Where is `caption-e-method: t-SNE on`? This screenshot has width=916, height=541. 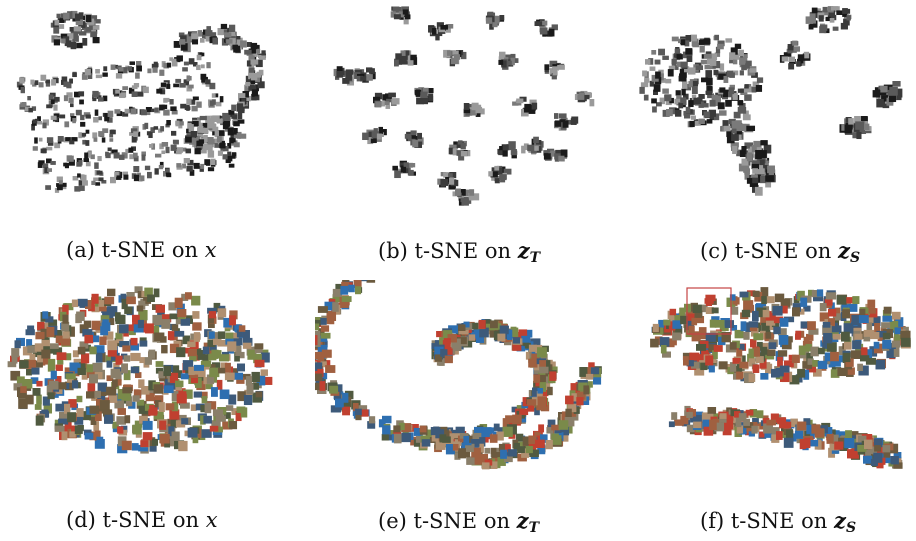 caption-e-method: t-SNE on is located at coordinates (461, 521).